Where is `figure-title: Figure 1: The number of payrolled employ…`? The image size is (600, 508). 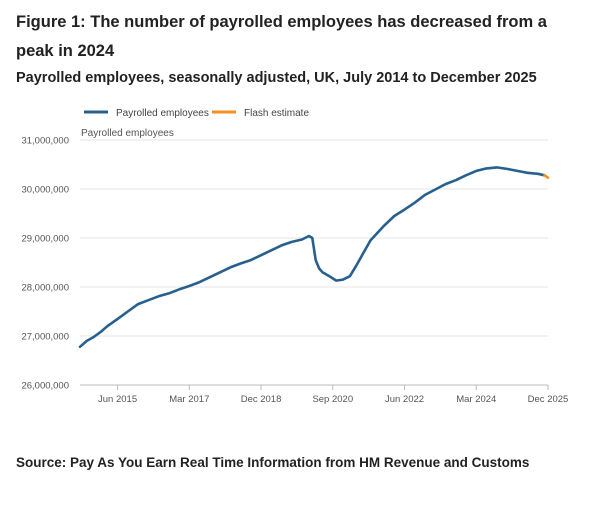
figure-title: Figure 1: The number of payrolled employ… is located at coordinates (281, 36).